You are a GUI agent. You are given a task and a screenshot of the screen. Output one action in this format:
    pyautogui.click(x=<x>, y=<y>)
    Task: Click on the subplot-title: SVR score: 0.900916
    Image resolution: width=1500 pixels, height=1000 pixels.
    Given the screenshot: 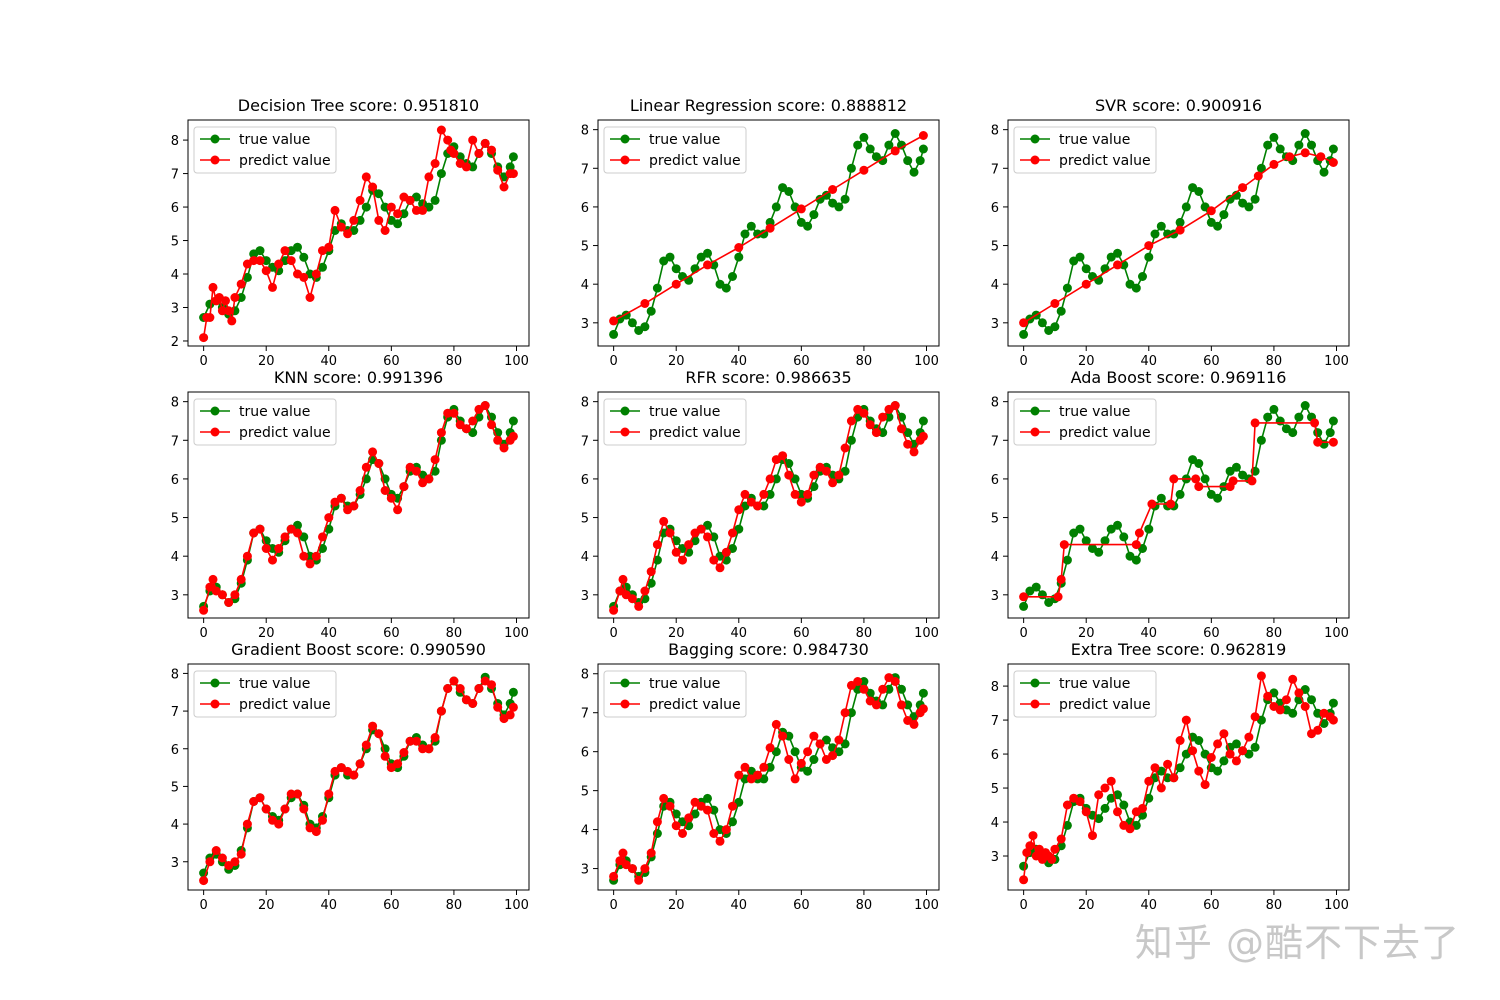 What is the action you would take?
    pyautogui.click(x=1178, y=105)
    